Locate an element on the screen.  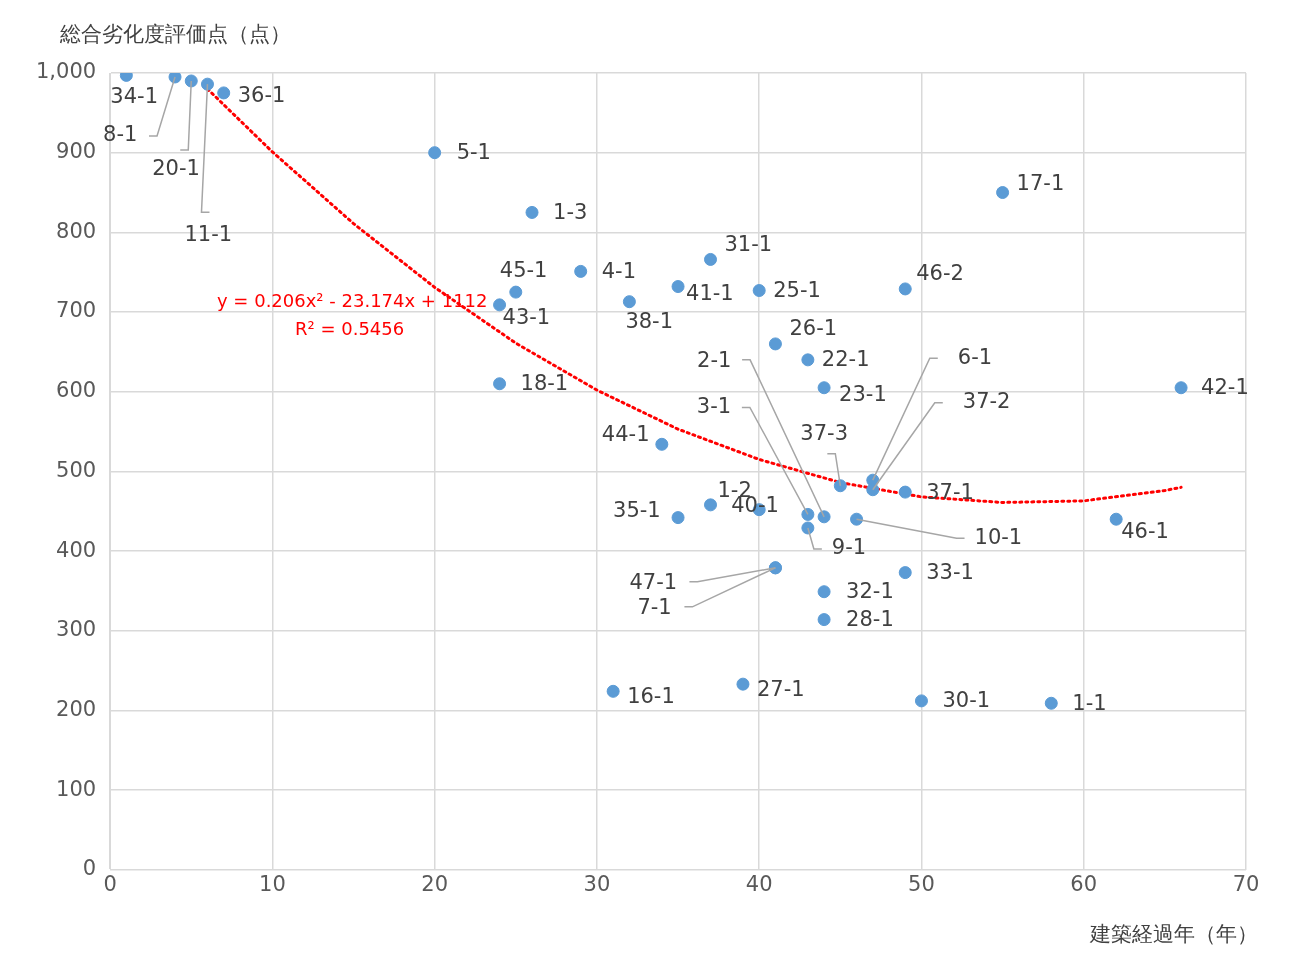
y-tick-label: 200 is located at coordinates (76, 708).